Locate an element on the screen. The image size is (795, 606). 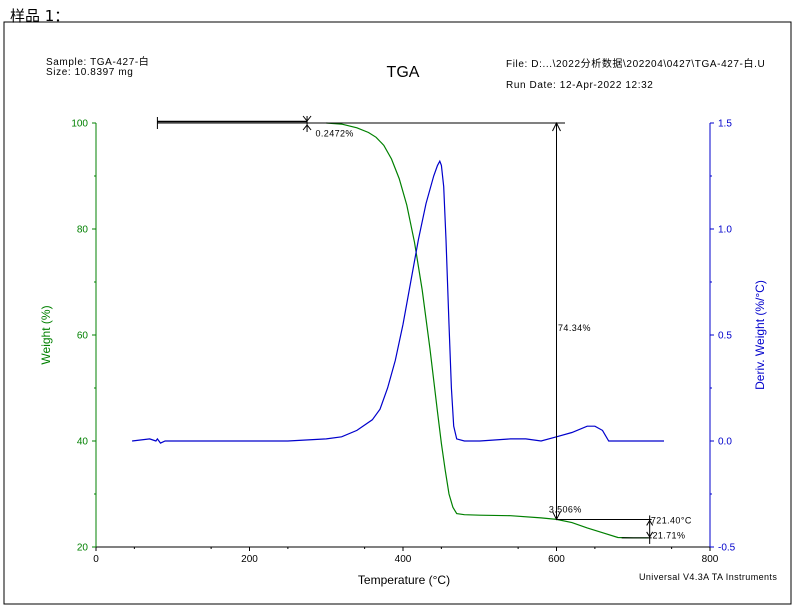
y2-axis-label: Deriv. Weight (%/°C) is located at coordinates (760, 335).